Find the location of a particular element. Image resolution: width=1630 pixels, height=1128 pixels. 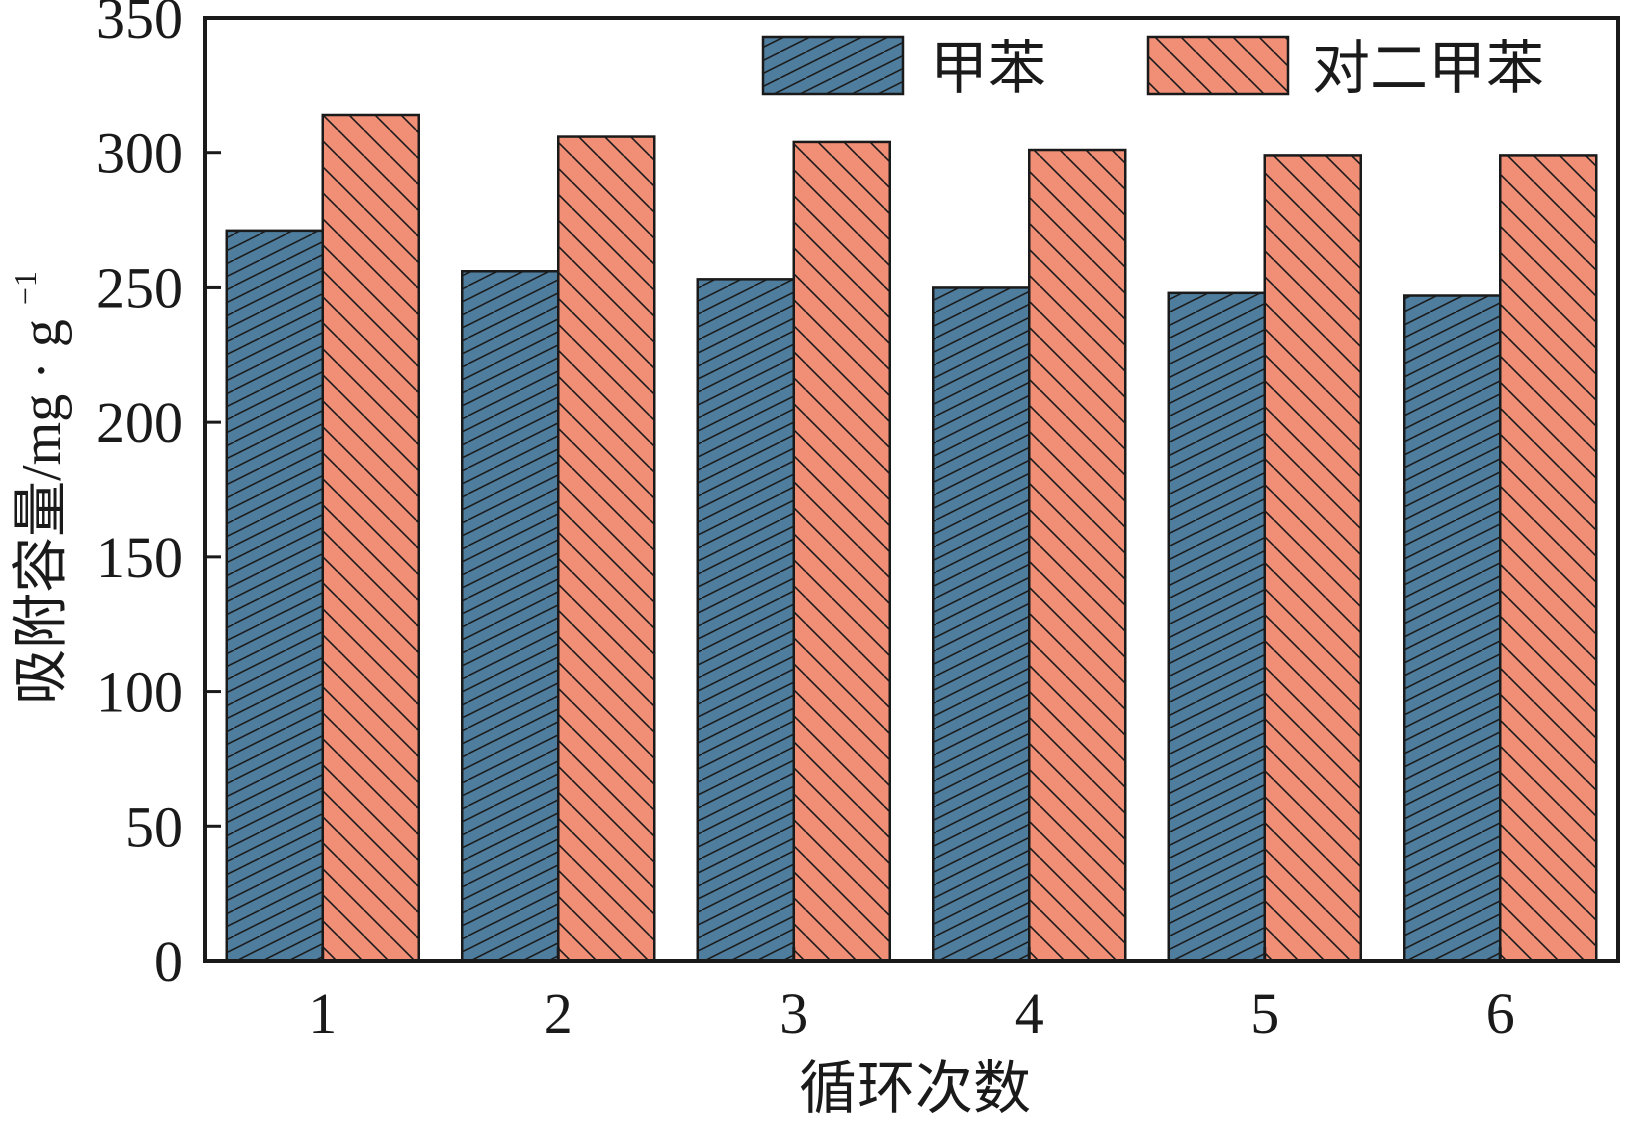

x-tick-label-2: 2 is located at coordinates (558, 1013).